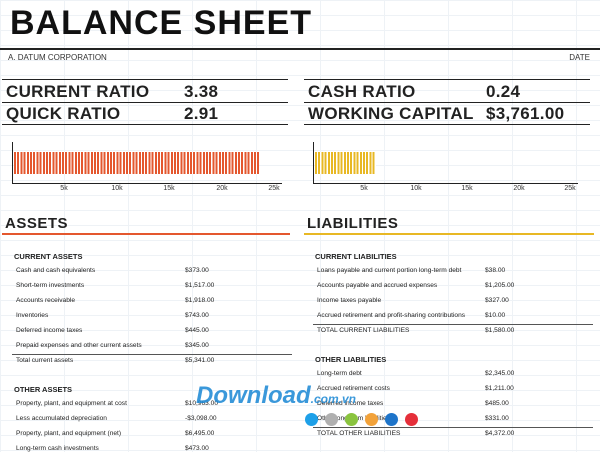 This screenshot has height=452, width=600. What do you see at coordinates (48, 256) in the screenshot?
I see `current-section-head: CURRENT ASSETS` at bounding box center [48, 256].